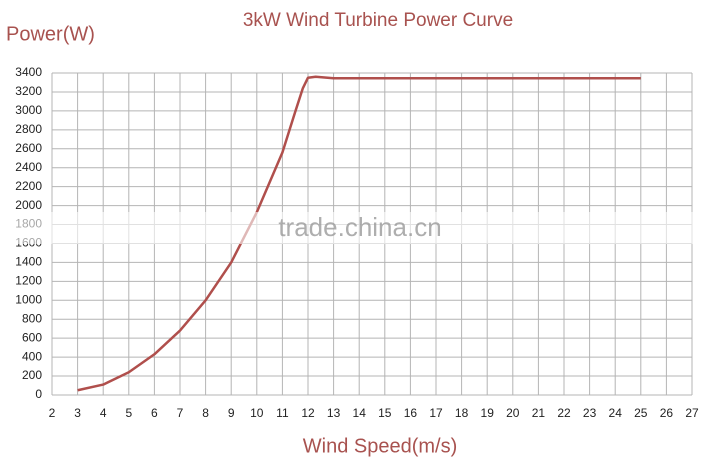  I want to click on x-tick-label: 4, so click(103, 413).